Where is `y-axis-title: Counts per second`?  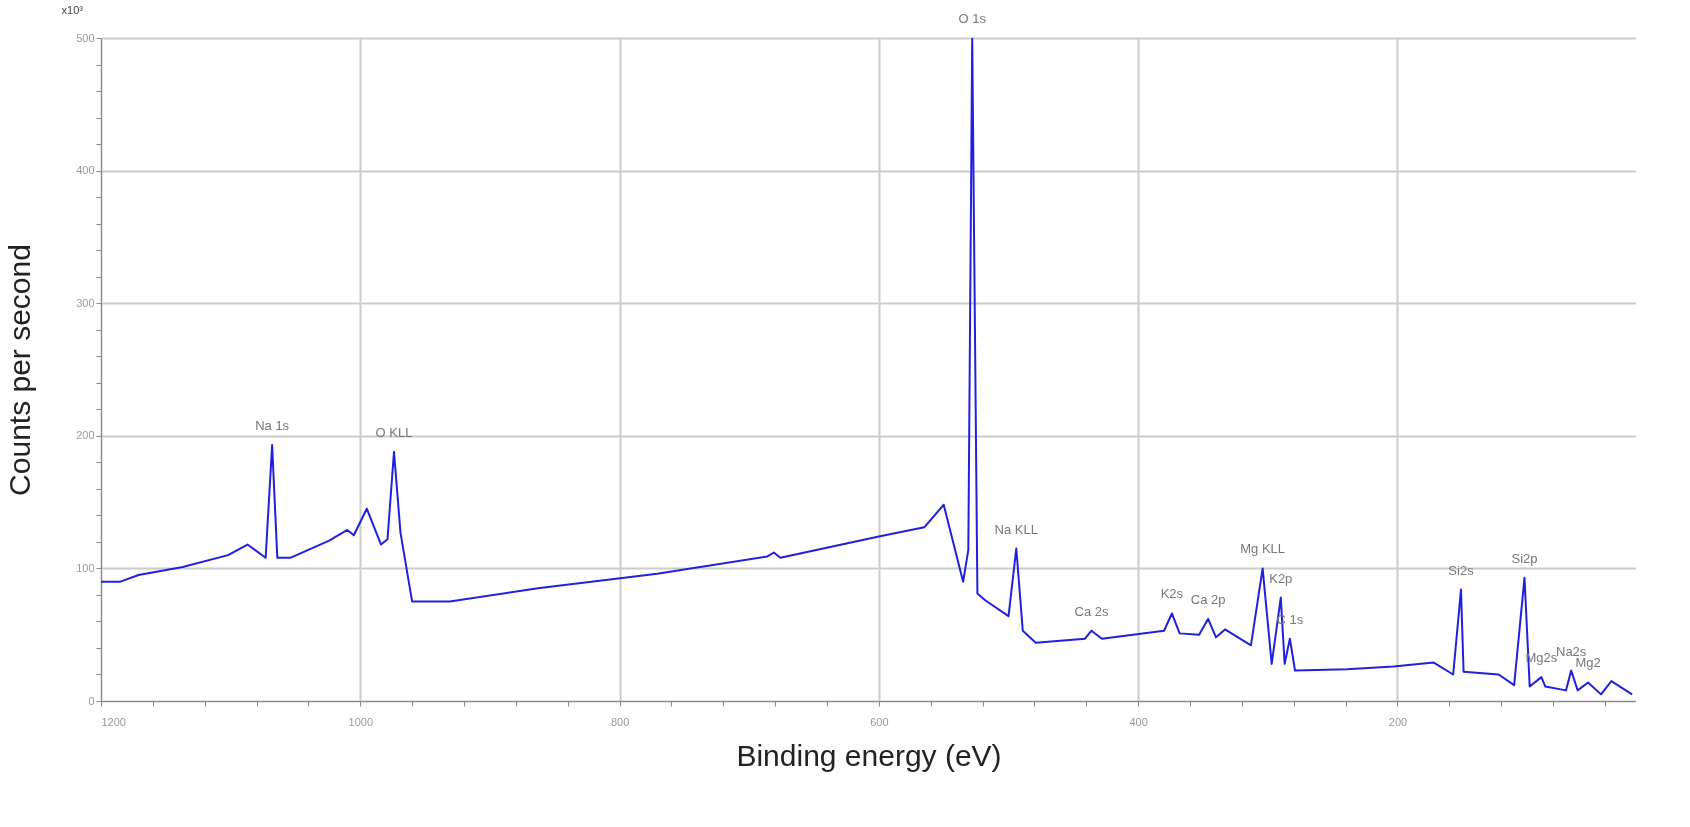 y-axis-title: Counts per second is located at coordinates (20, 370).